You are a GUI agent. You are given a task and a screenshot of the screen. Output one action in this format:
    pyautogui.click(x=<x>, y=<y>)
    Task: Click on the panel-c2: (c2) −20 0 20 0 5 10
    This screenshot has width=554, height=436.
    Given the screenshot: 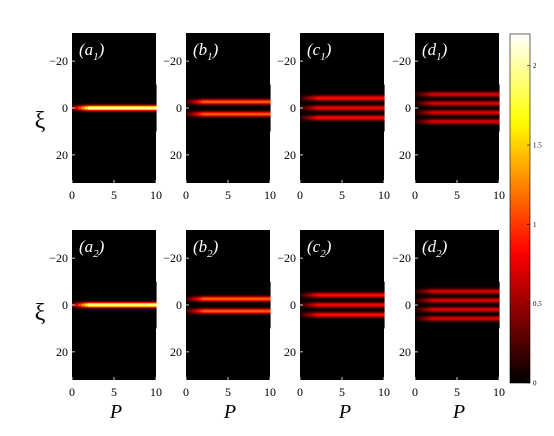 What is the action you would take?
    pyautogui.click(x=333, y=314)
    